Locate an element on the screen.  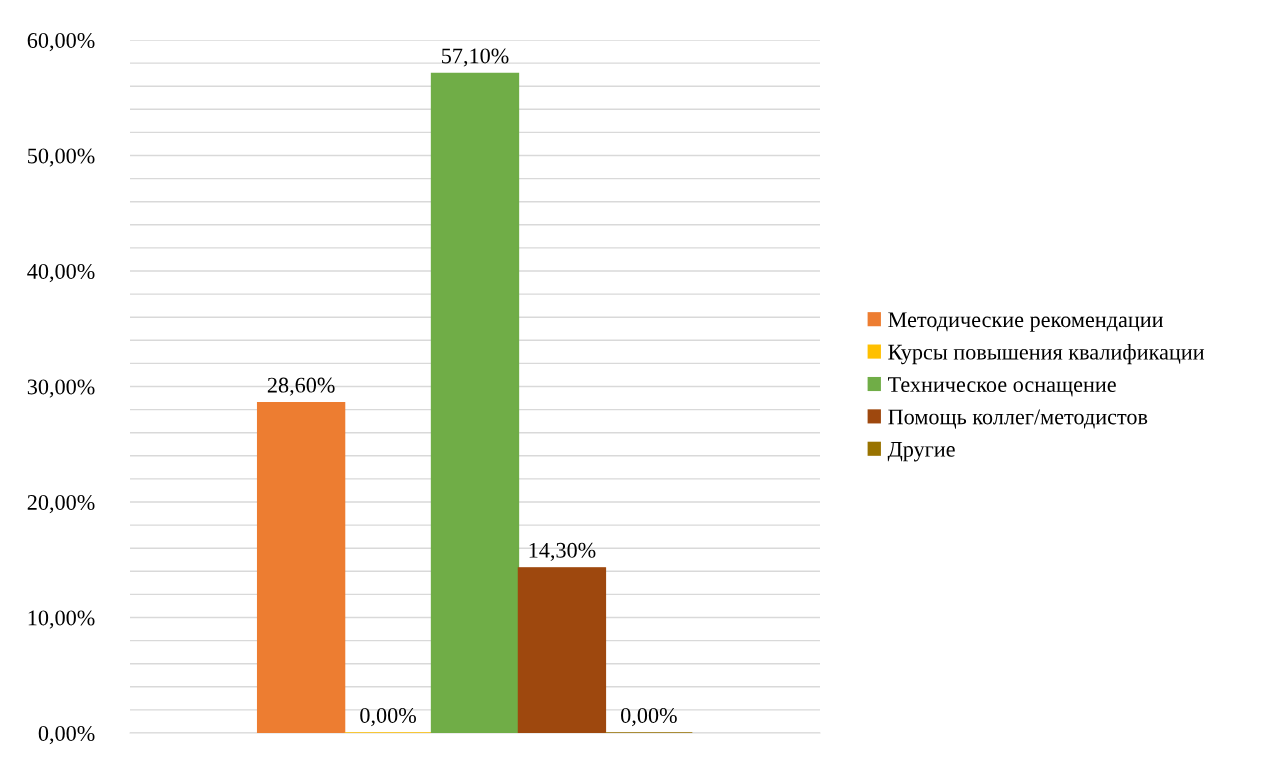
y-tick-label: 40,00% is located at coordinates (61, 273).